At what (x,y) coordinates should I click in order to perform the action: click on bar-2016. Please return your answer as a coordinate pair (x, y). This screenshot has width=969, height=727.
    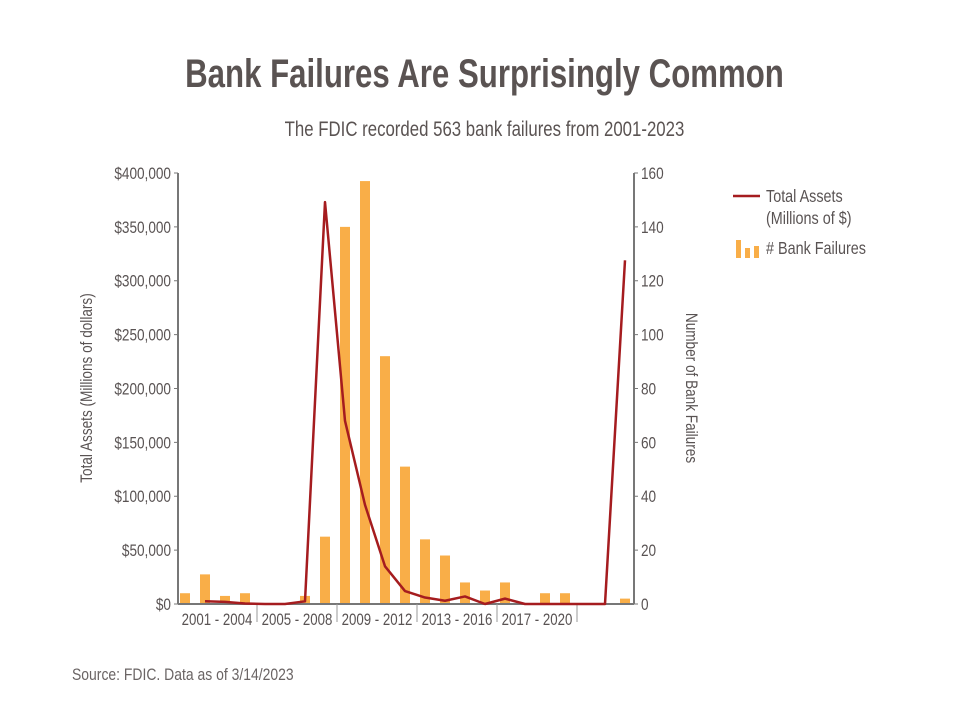
    Looking at the image, I should click on (485, 597).